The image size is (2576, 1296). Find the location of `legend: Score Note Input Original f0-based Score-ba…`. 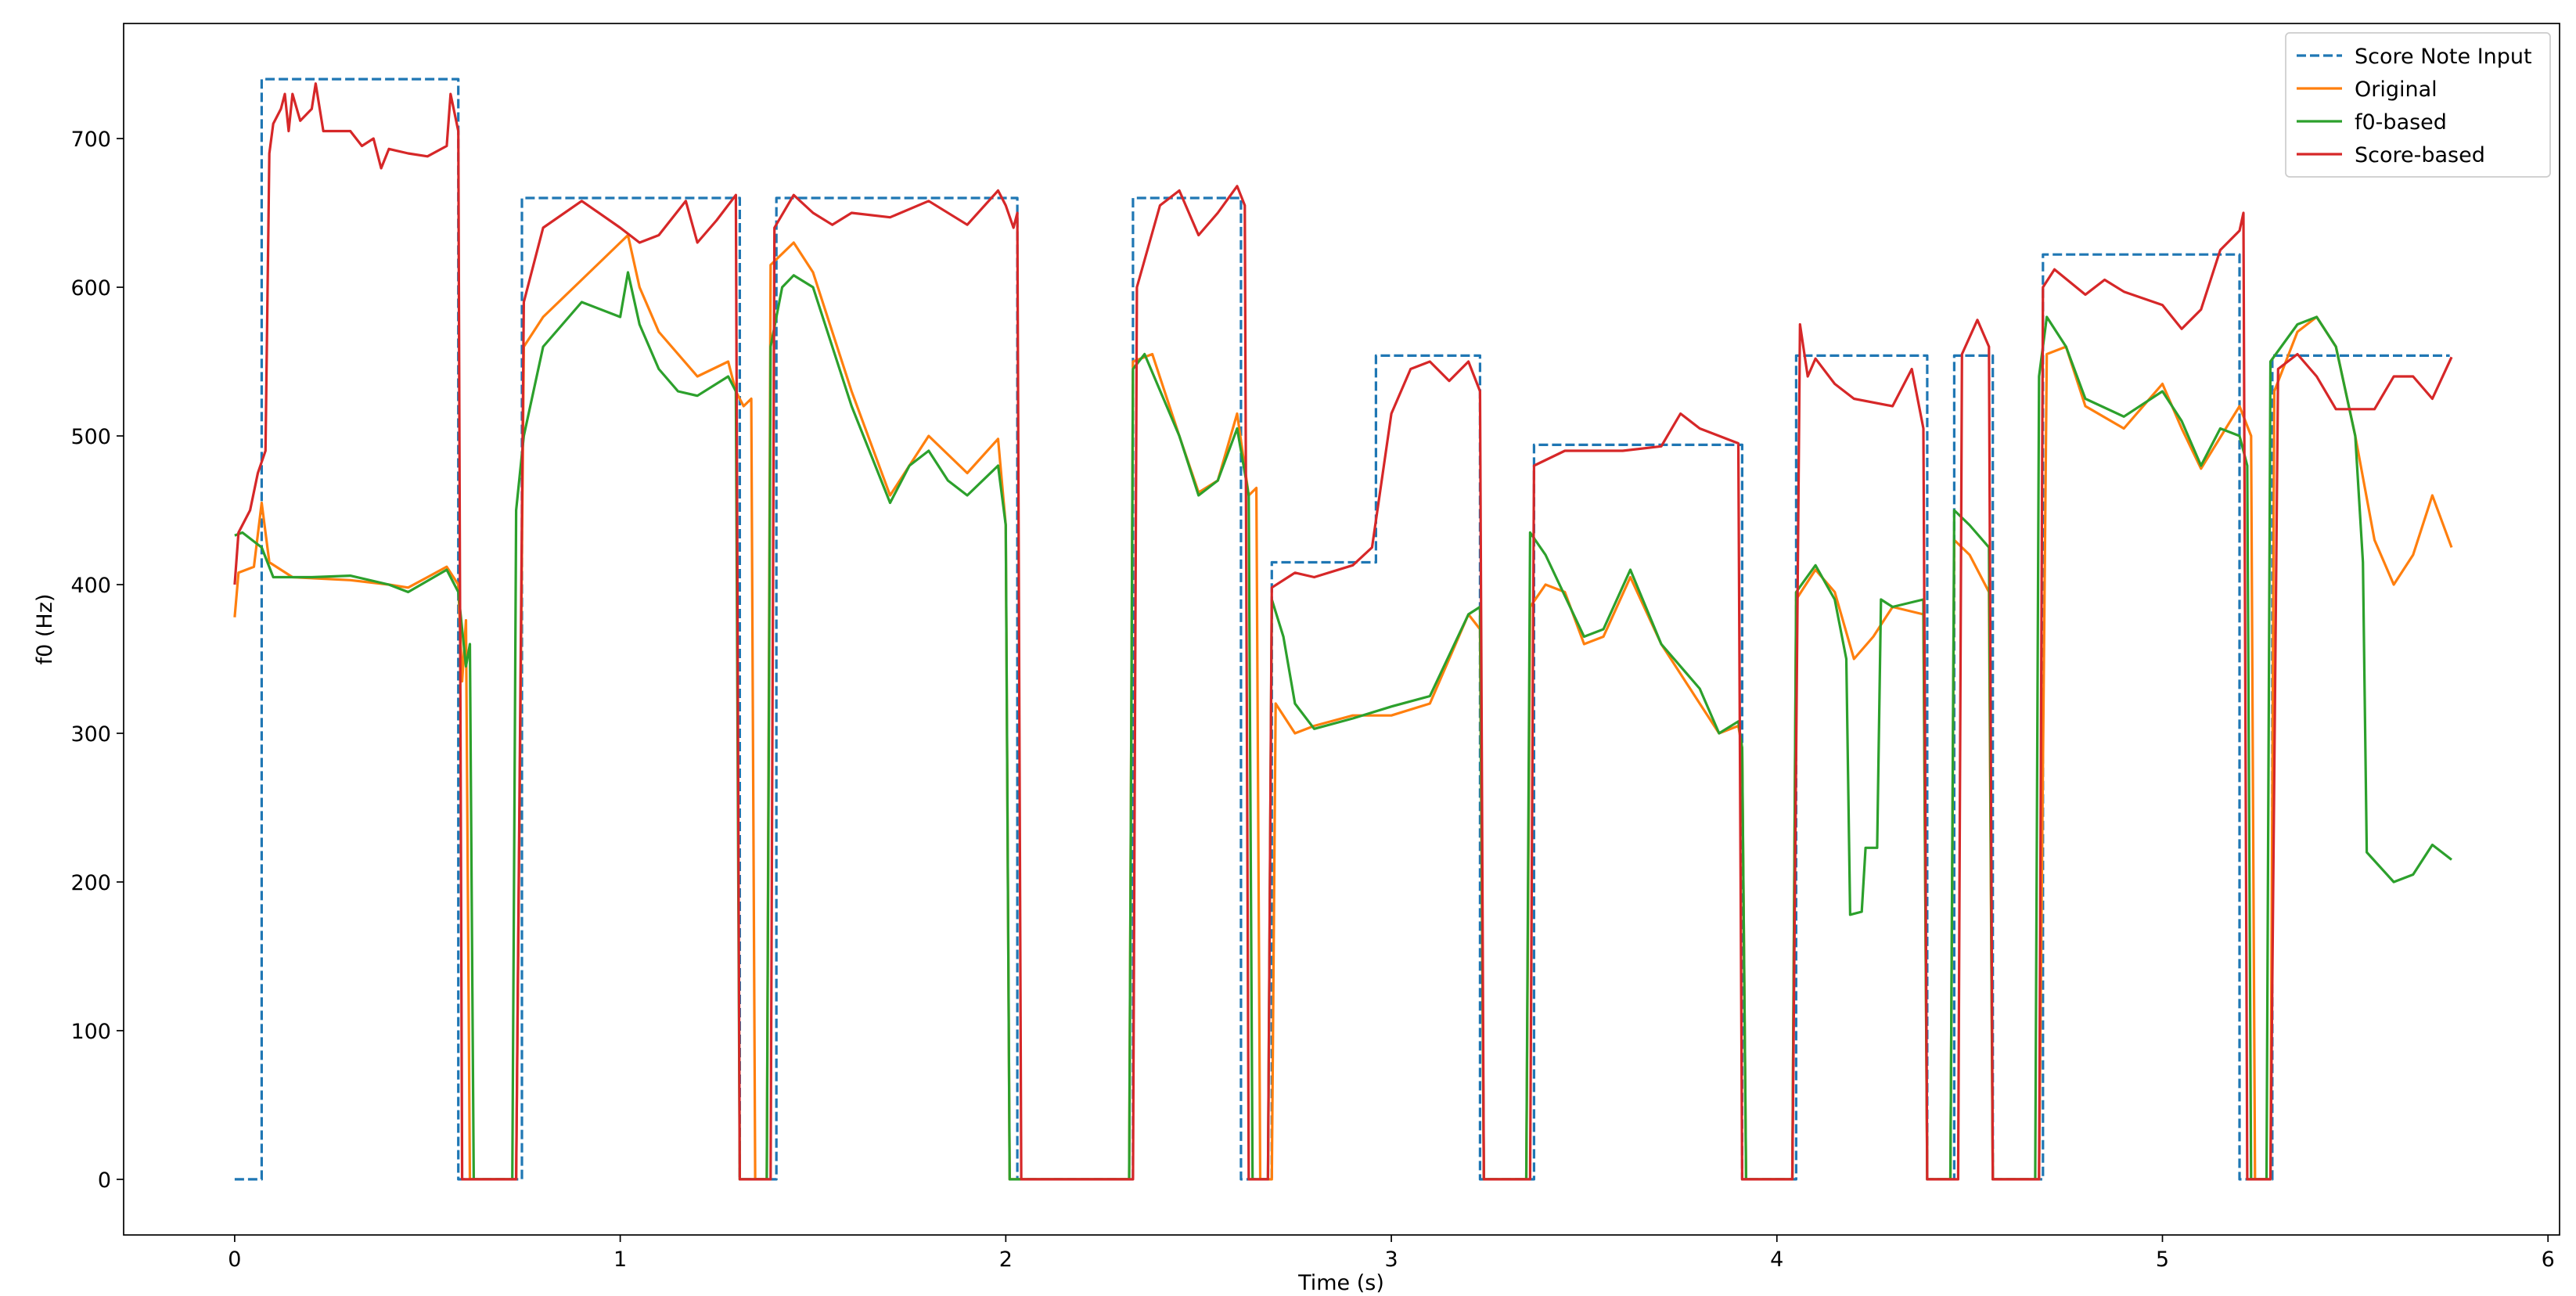

legend: Score Note Input Original f0-based Score-ba… is located at coordinates (2418, 105).